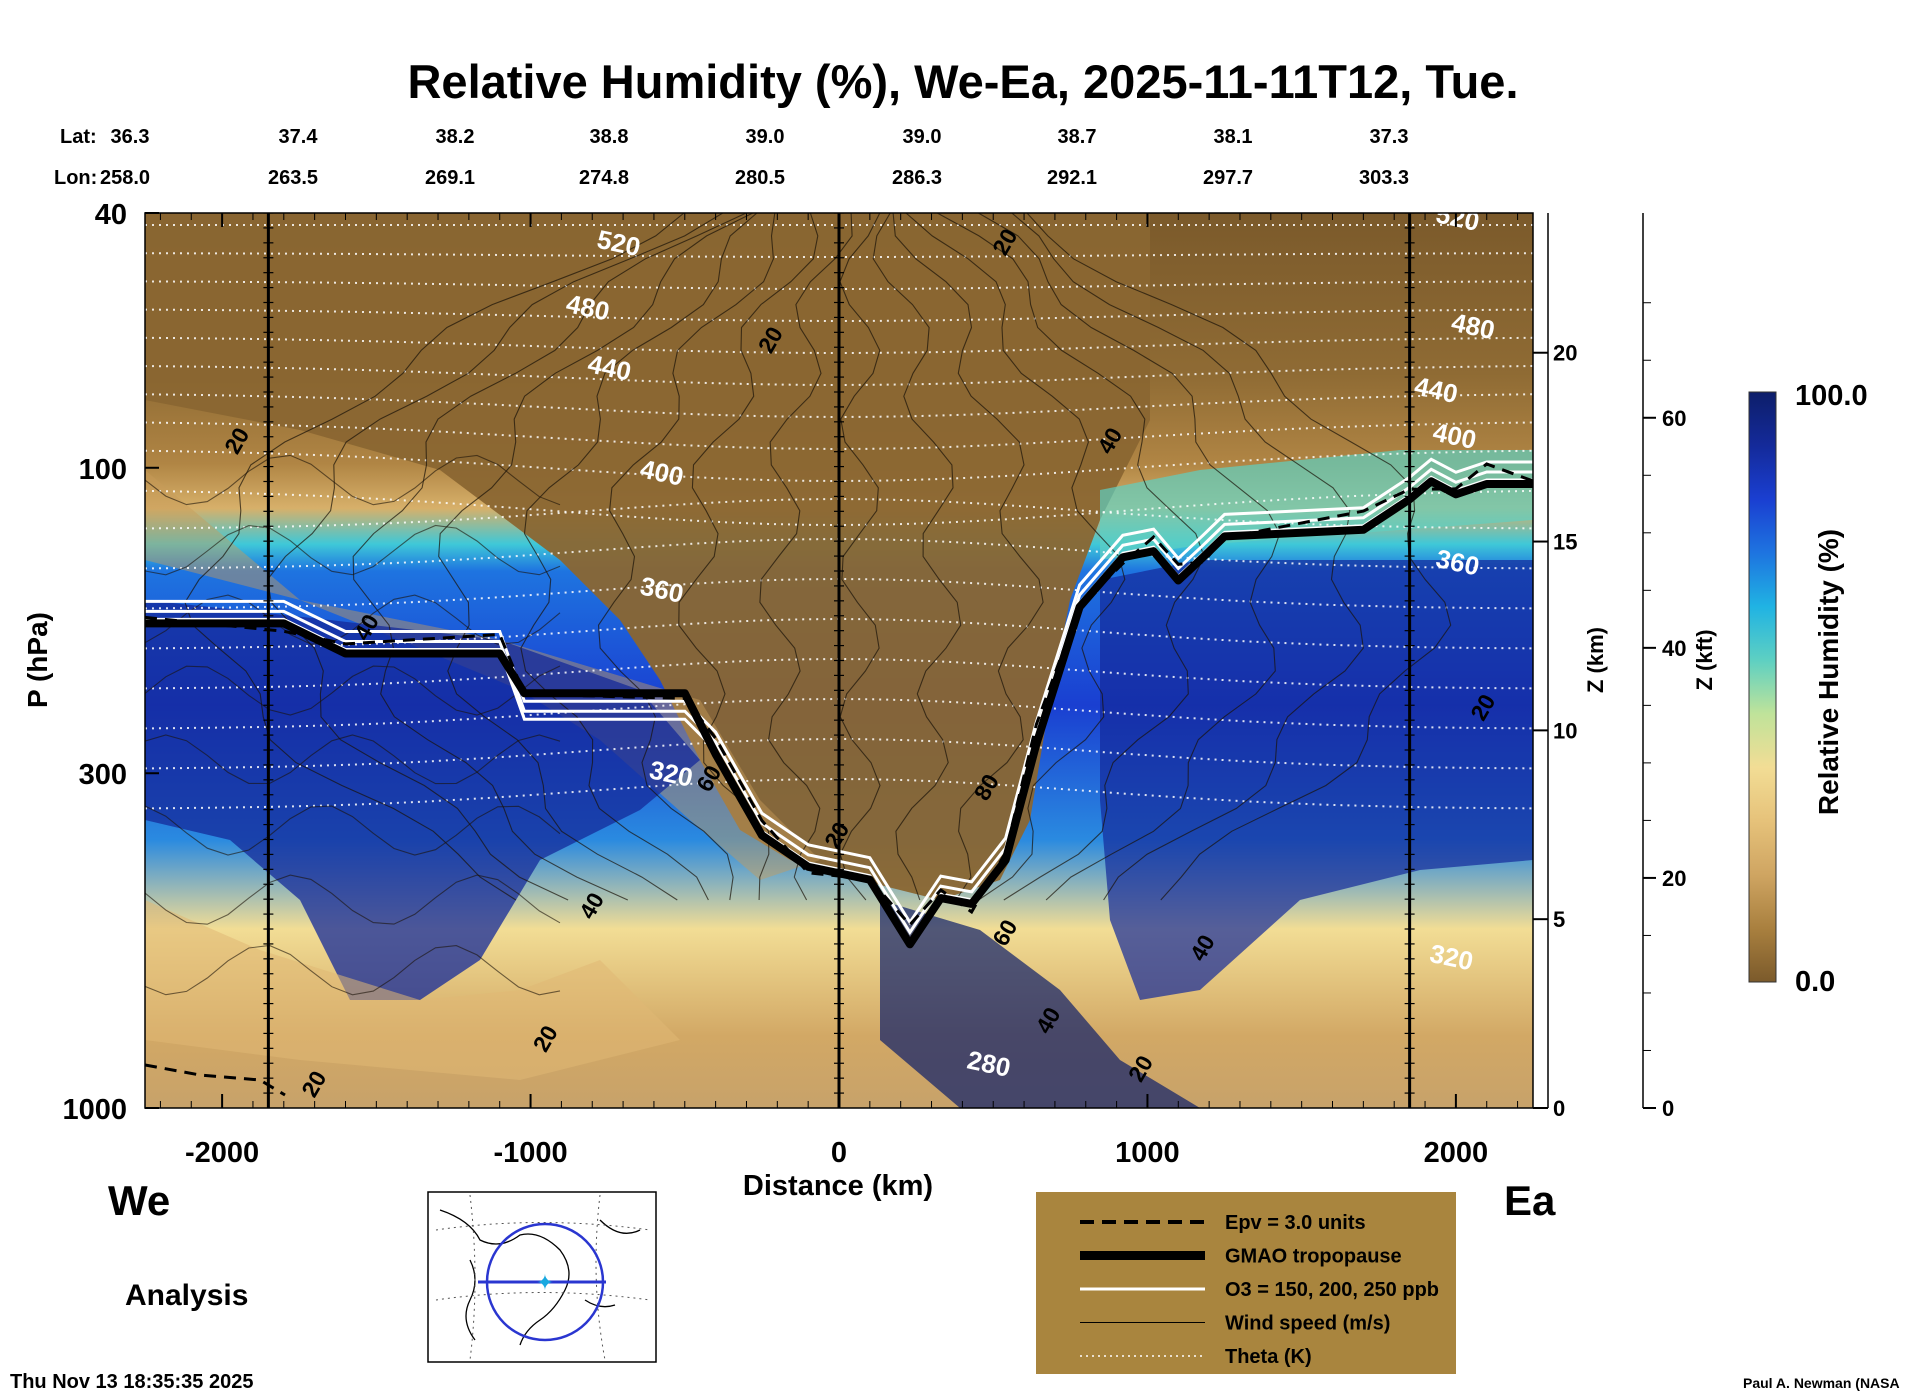 This screenshot has width=1926, height=1394. Describe the element at coordinates (455, 137) in the screenshot. I see `lat-value: 38.2` at that location.